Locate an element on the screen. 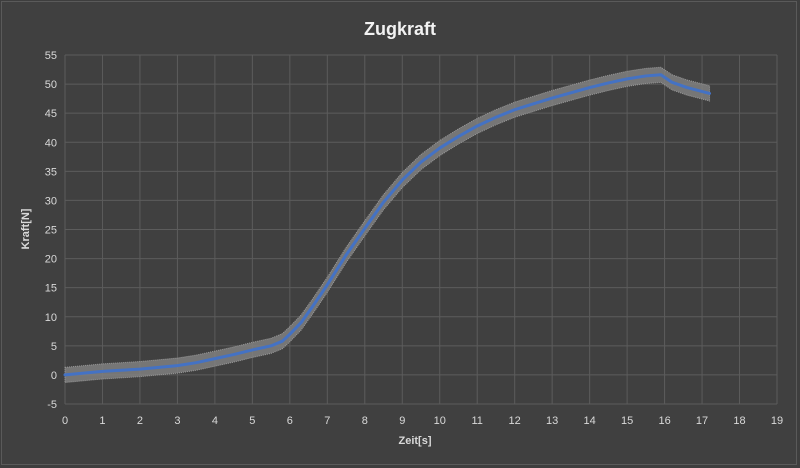 The image size is (800, 468). x-tick-label: 3 is located at coordinates (177, 421).